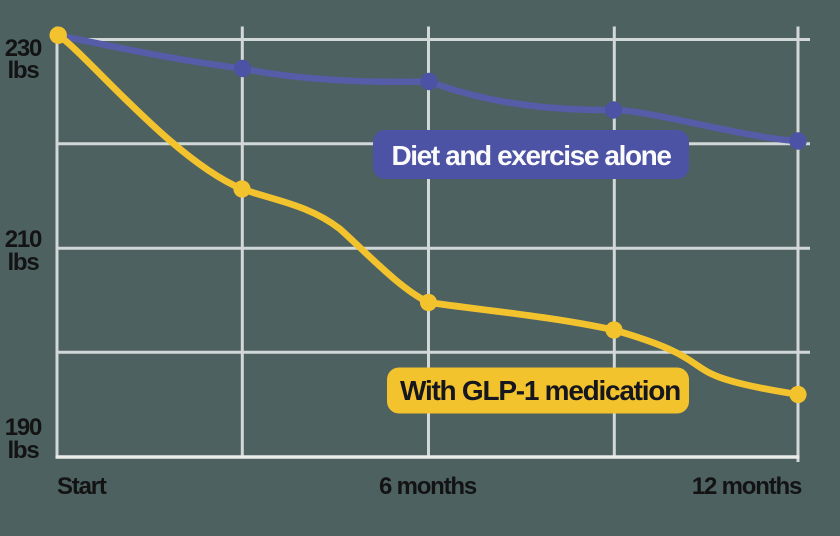  I want to click on svg-text: Diet and exercise alone, so click(531, 155).